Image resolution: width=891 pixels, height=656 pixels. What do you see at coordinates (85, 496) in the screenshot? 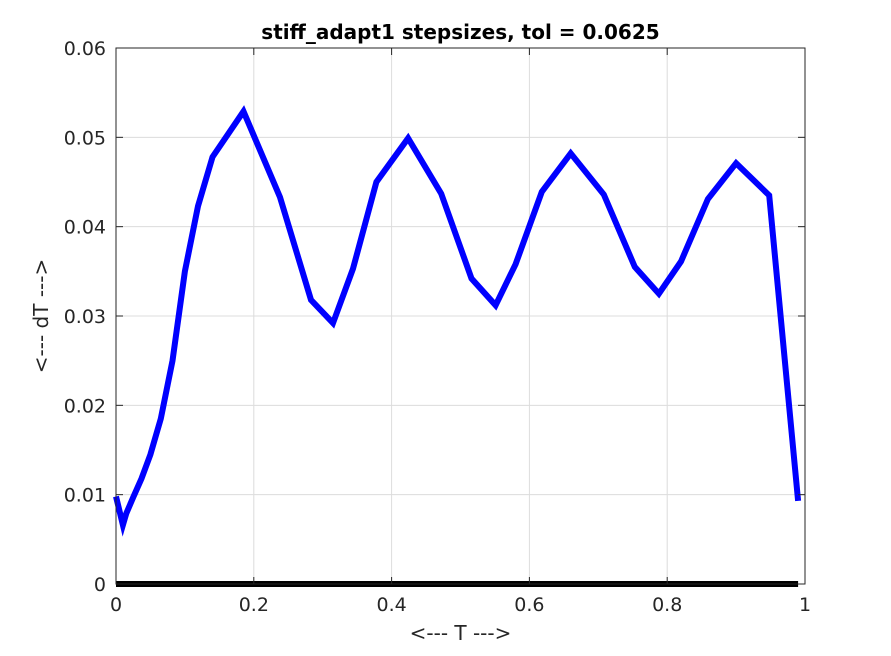
I see `y-tick-label: 0.01` at bounding box center [85, 496].